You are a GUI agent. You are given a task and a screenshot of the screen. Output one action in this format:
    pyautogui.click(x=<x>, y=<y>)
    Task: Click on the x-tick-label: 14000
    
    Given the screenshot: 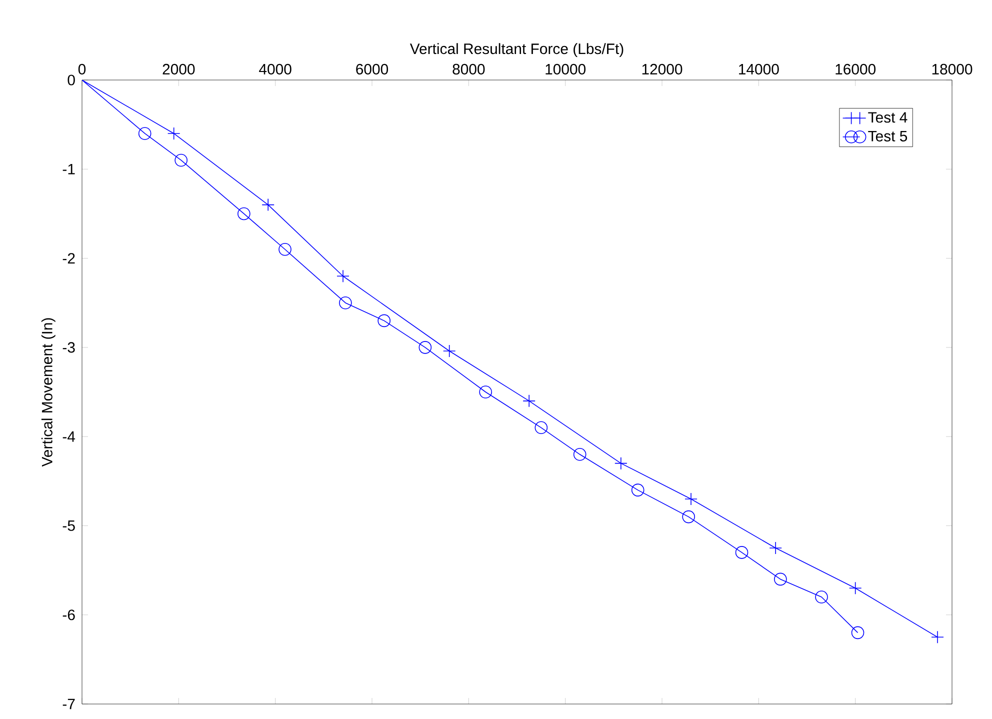 What is the action you would take?
    pyautogui.click(x=759, y=69)
    